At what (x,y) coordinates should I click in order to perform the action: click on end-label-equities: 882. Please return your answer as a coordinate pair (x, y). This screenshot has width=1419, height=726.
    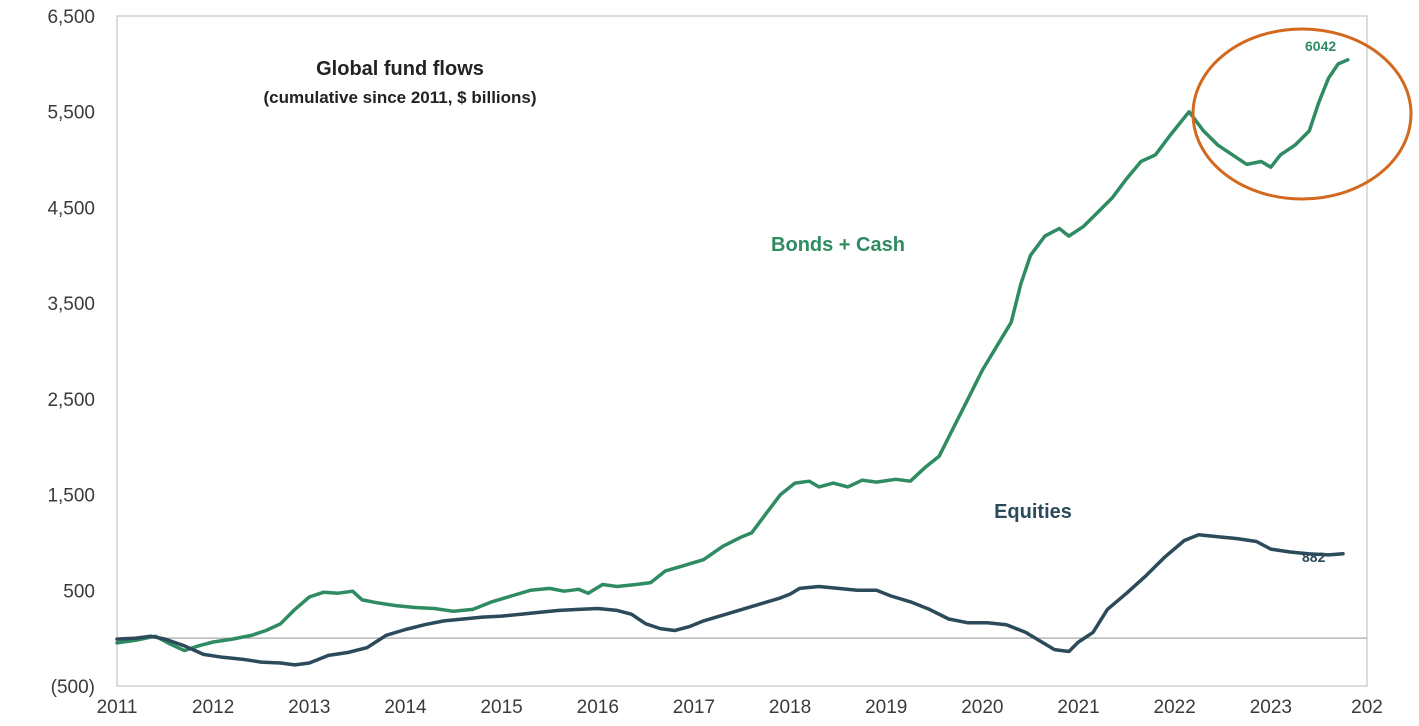
    Looking at the image, I should click on (1314, 557).